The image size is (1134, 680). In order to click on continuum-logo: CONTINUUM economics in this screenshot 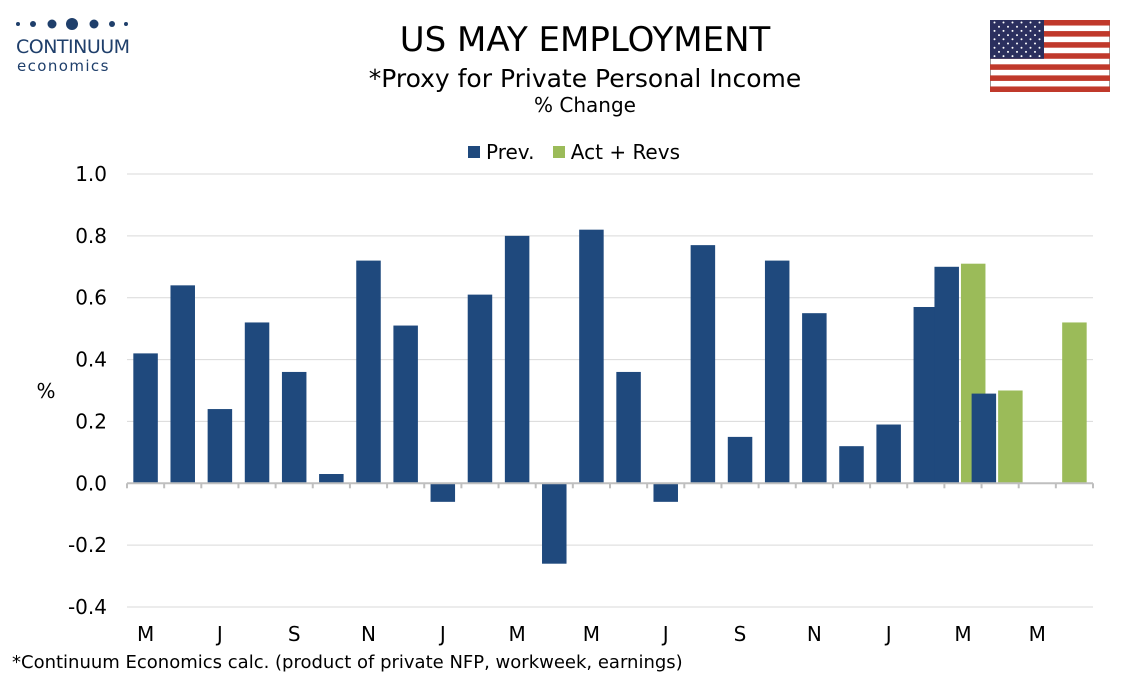, I will do `click(79, 45)`.